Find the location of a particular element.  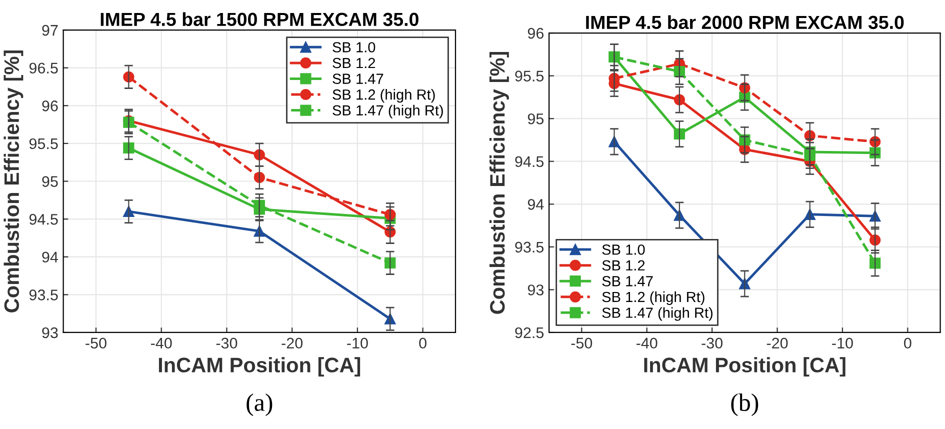

y-tick-label: 96.5 is located at coordinates (43, 68).